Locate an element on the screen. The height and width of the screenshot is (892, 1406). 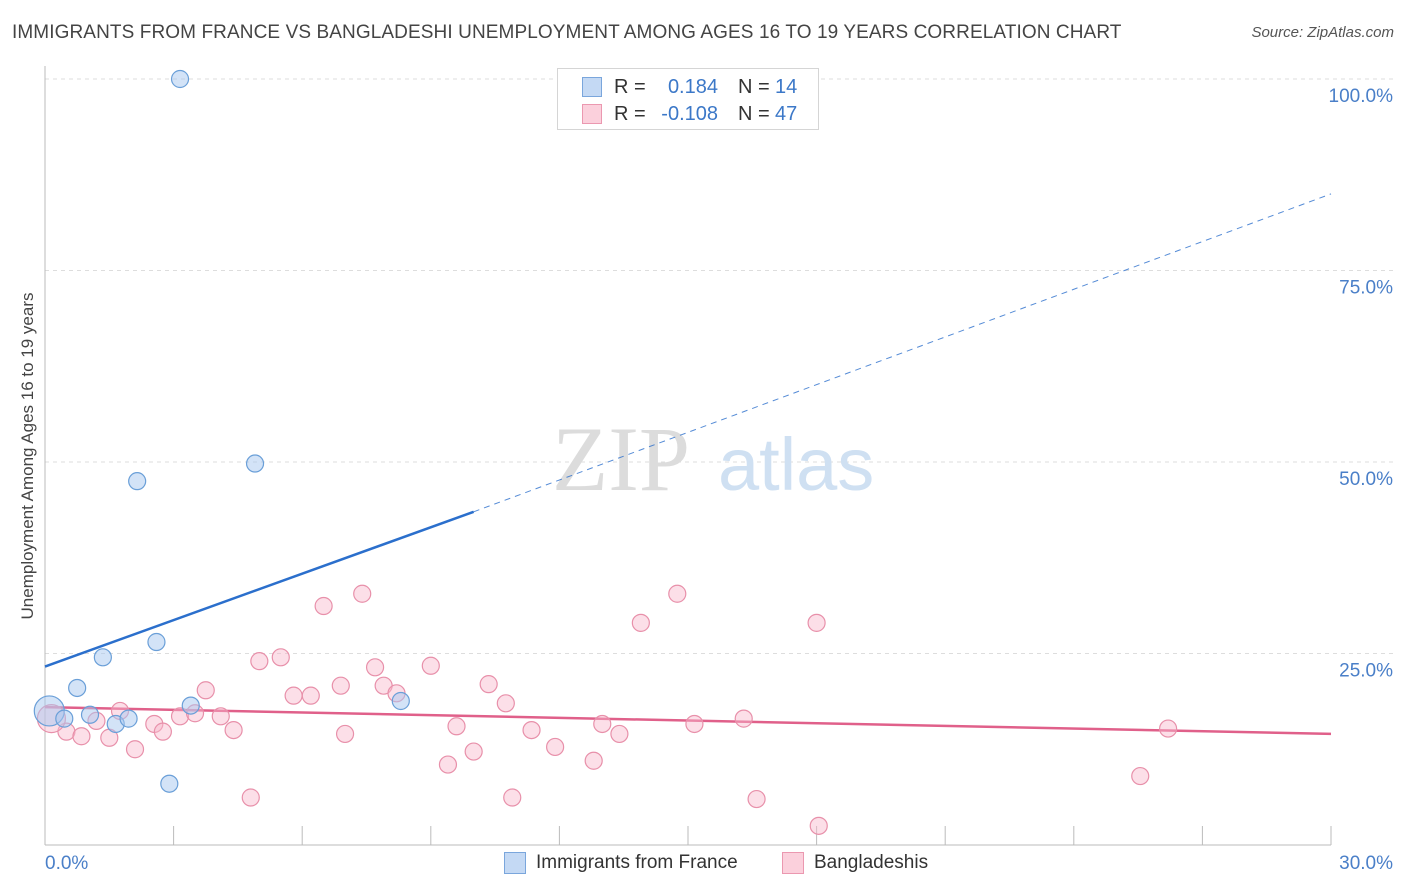
y-axis-label: Unemployment Among Ages 16 to 19 years is located at coordinates (27, 456).